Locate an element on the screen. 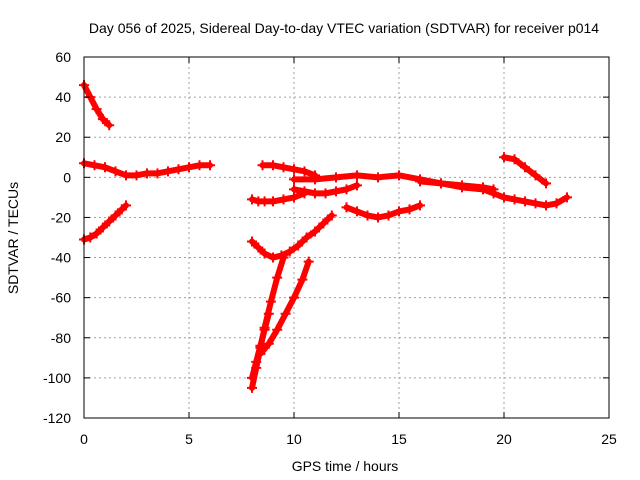 This screenshot has height=480, width=640. x-tick-label: 15 is located at coordinates (399, 439).